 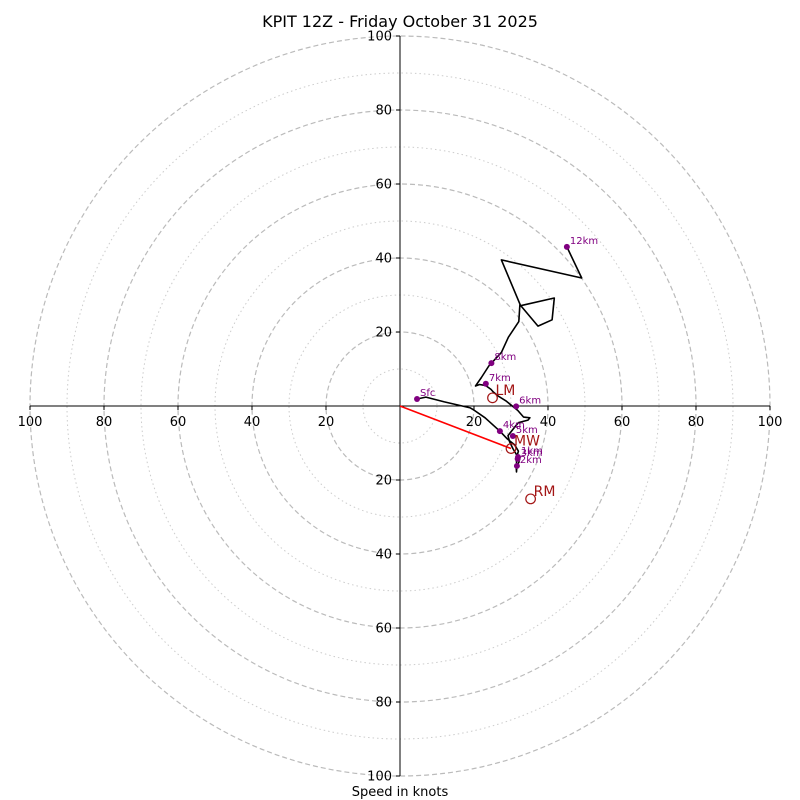 I want to click on storm-motion-marker-lm, so click(x=492, y=398).